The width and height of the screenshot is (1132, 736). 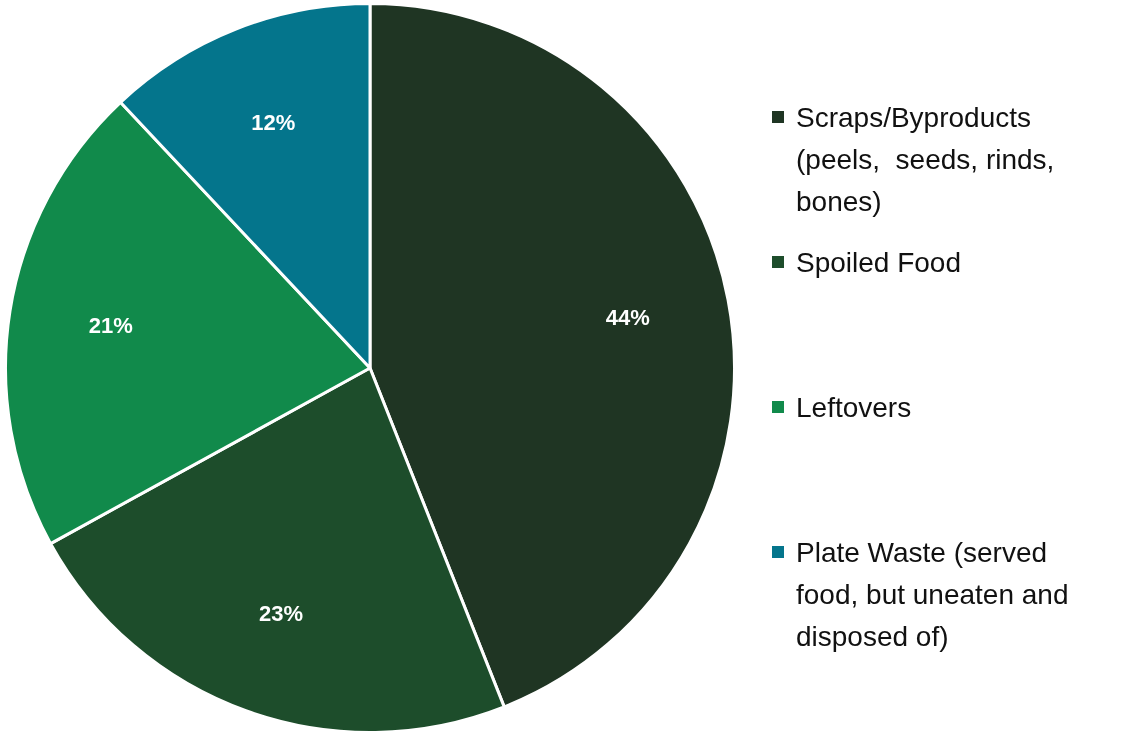 I want to click on data-label: 12%, so click(x=273, y=123).